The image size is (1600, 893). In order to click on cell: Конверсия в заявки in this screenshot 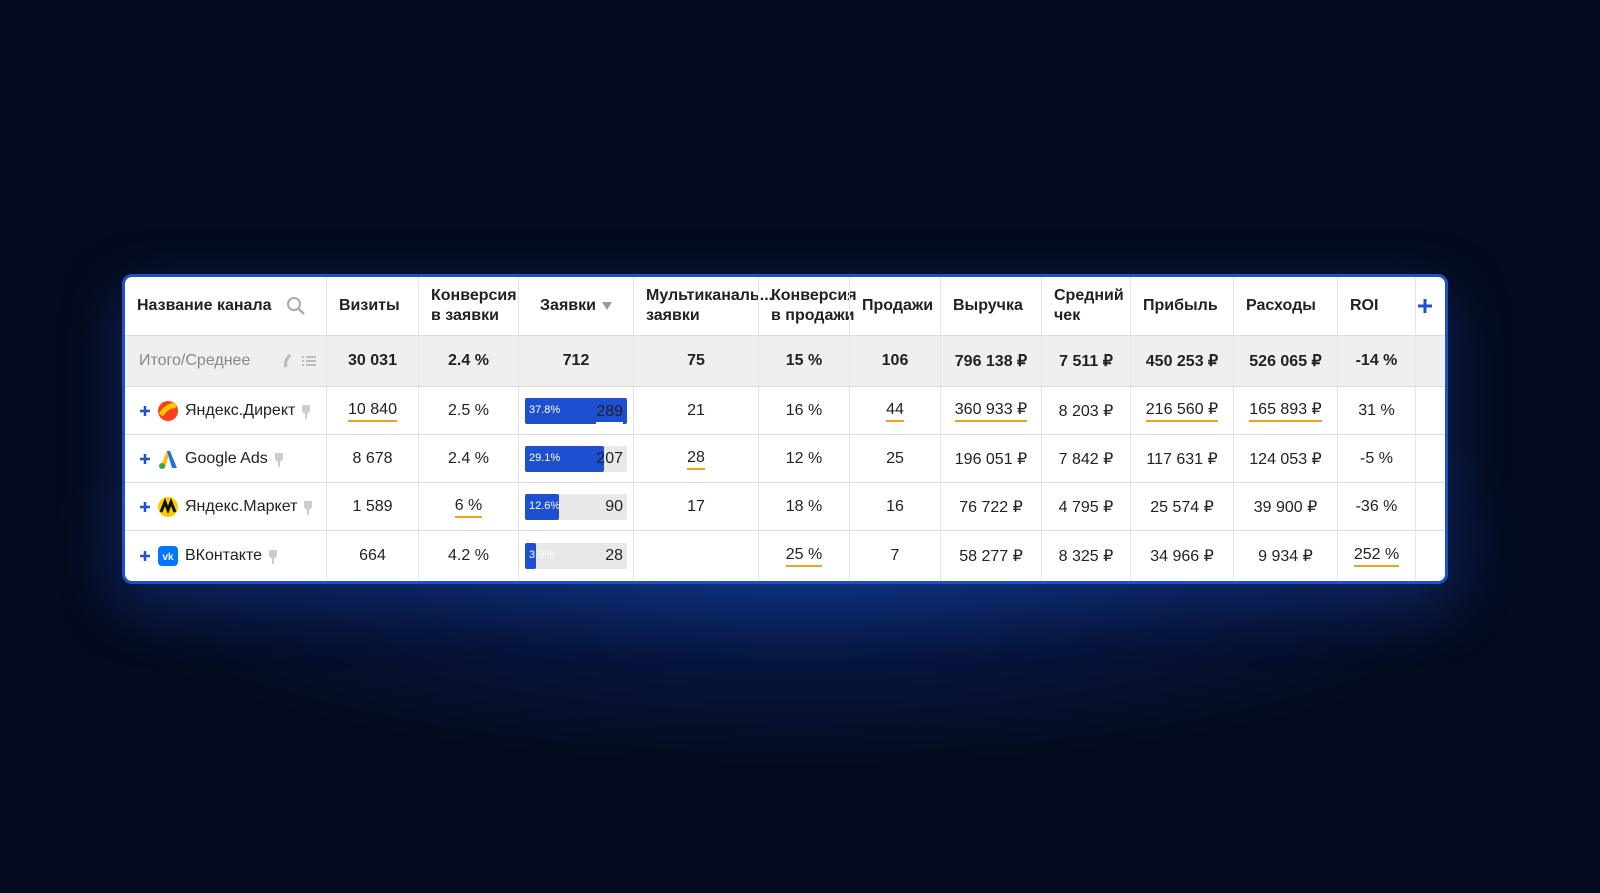, I will do `click(468, 306)`.